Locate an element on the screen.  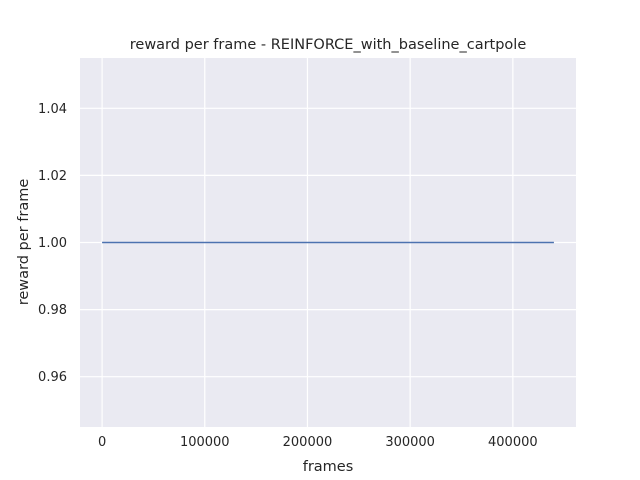
x-tick-label: 100000 is located at coordinates (205, 442).